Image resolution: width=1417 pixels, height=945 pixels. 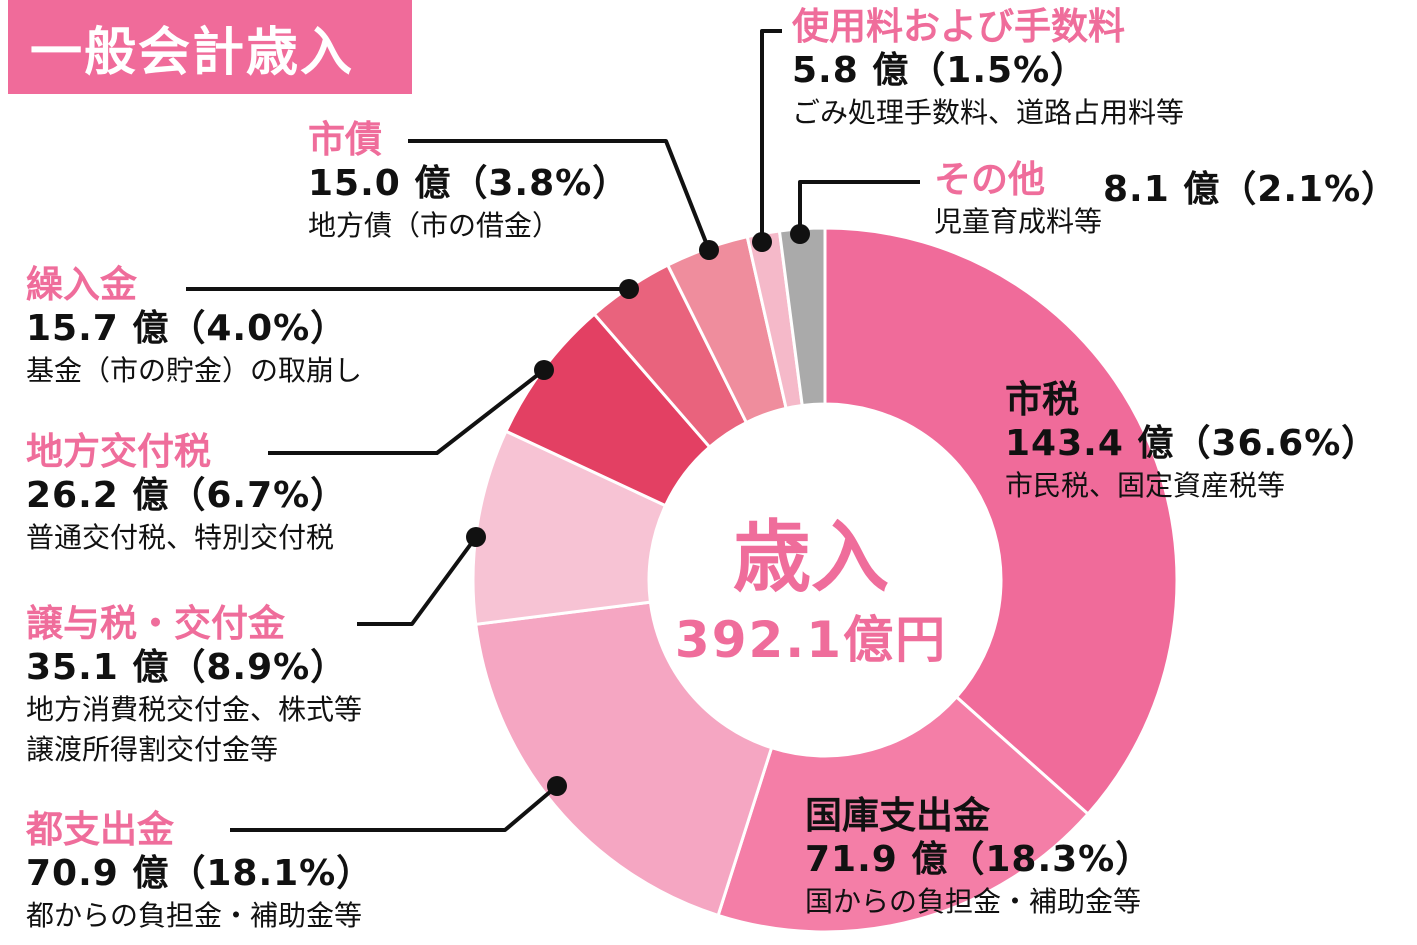 I want to click on label-city-tax-note: 市民税、固定資産税等, so click(x=1145, y=485).